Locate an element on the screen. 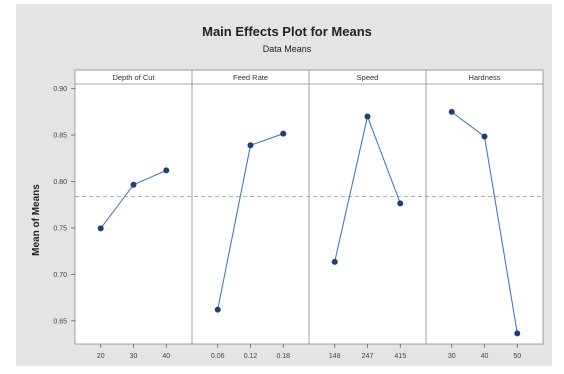 The height and width of the screenshot is (374, 564). y-axis-label: Mean of Means is located at coordinates (36, 220).